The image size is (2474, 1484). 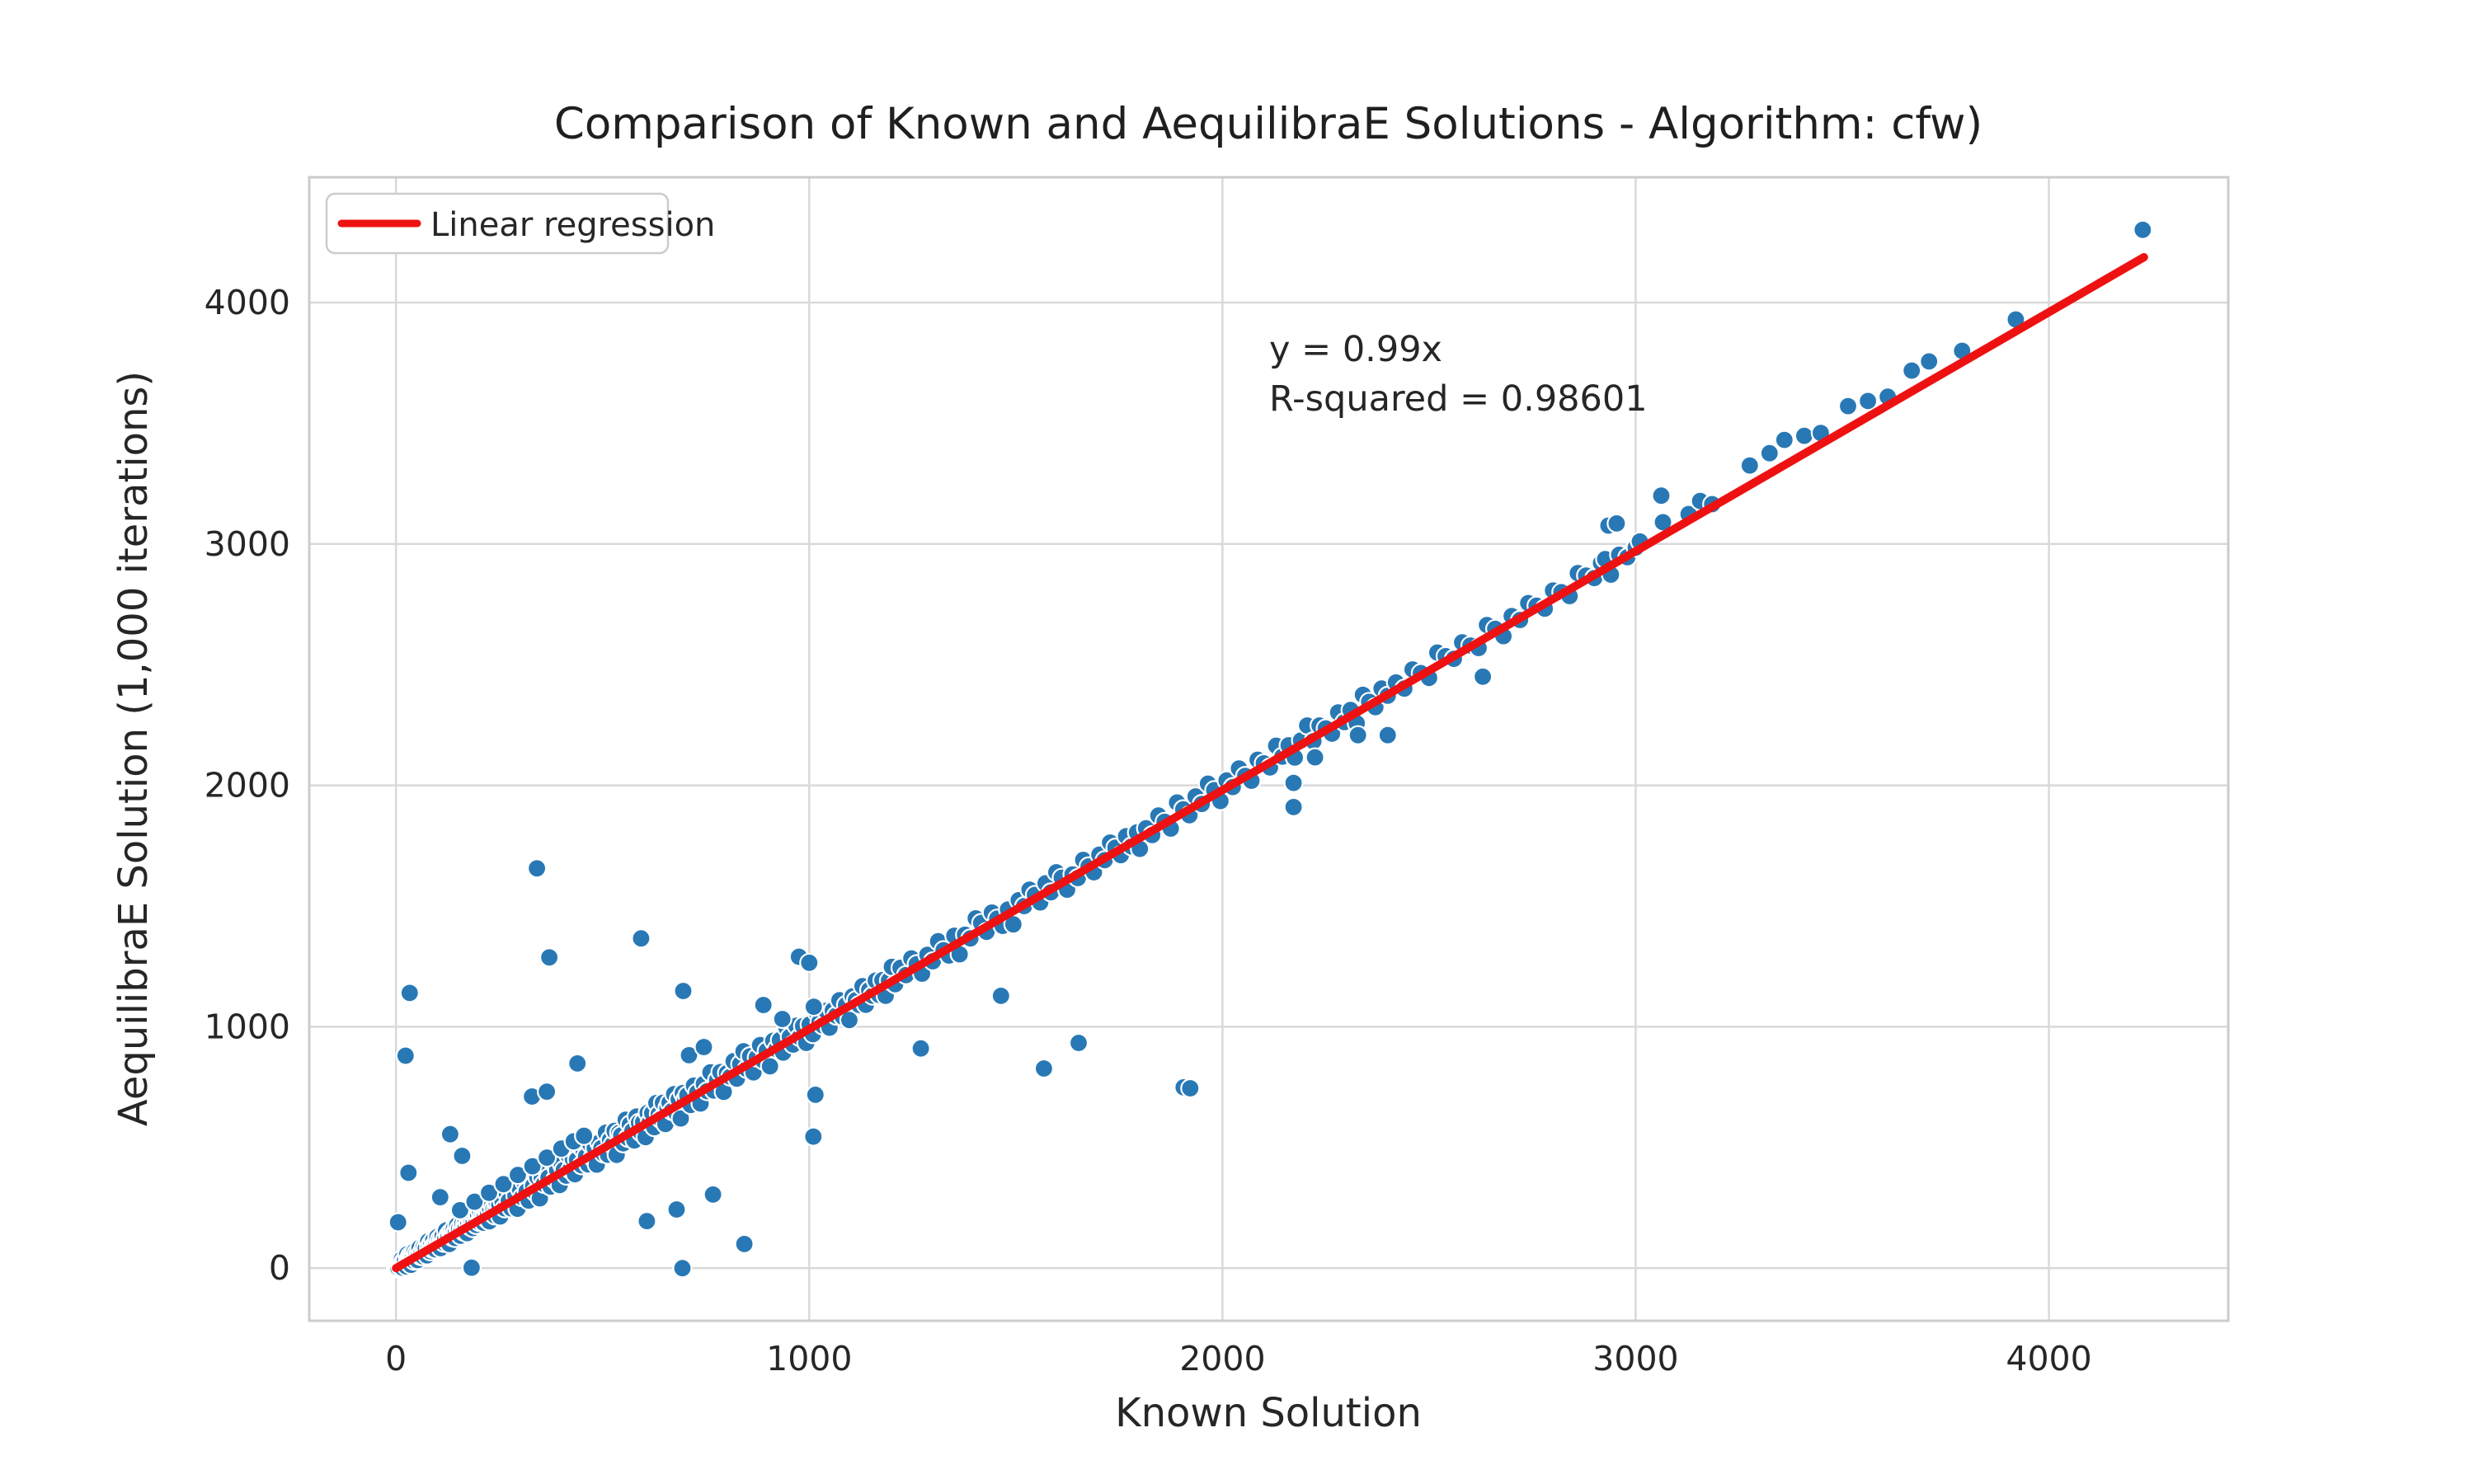 I want to click on x-tick-label: 2000, so click(x=1222, y=1358).